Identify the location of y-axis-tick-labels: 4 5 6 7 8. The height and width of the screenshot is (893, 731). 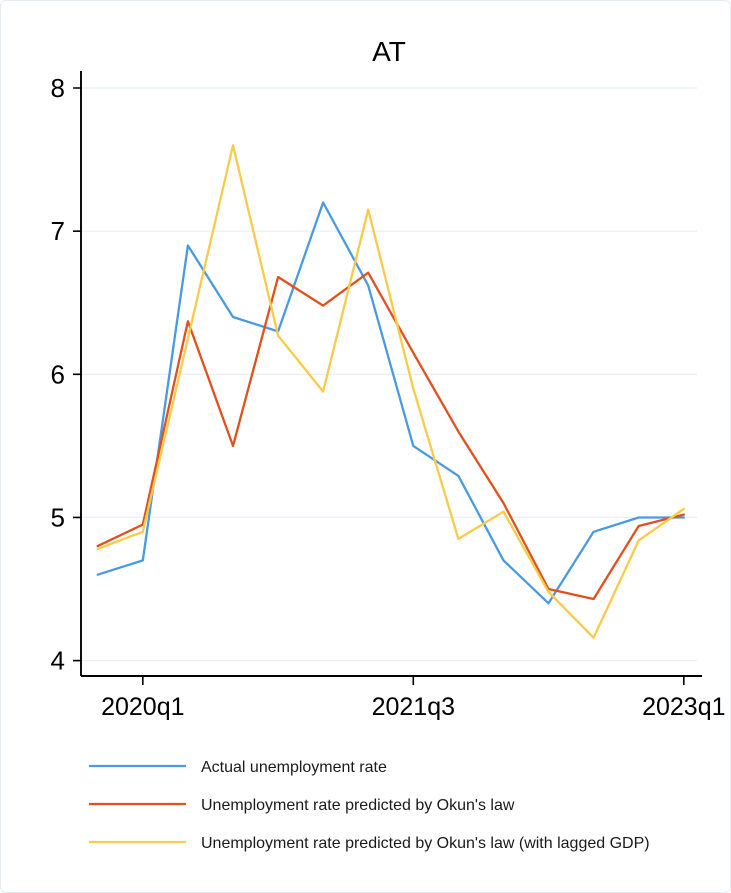
(58, 374).